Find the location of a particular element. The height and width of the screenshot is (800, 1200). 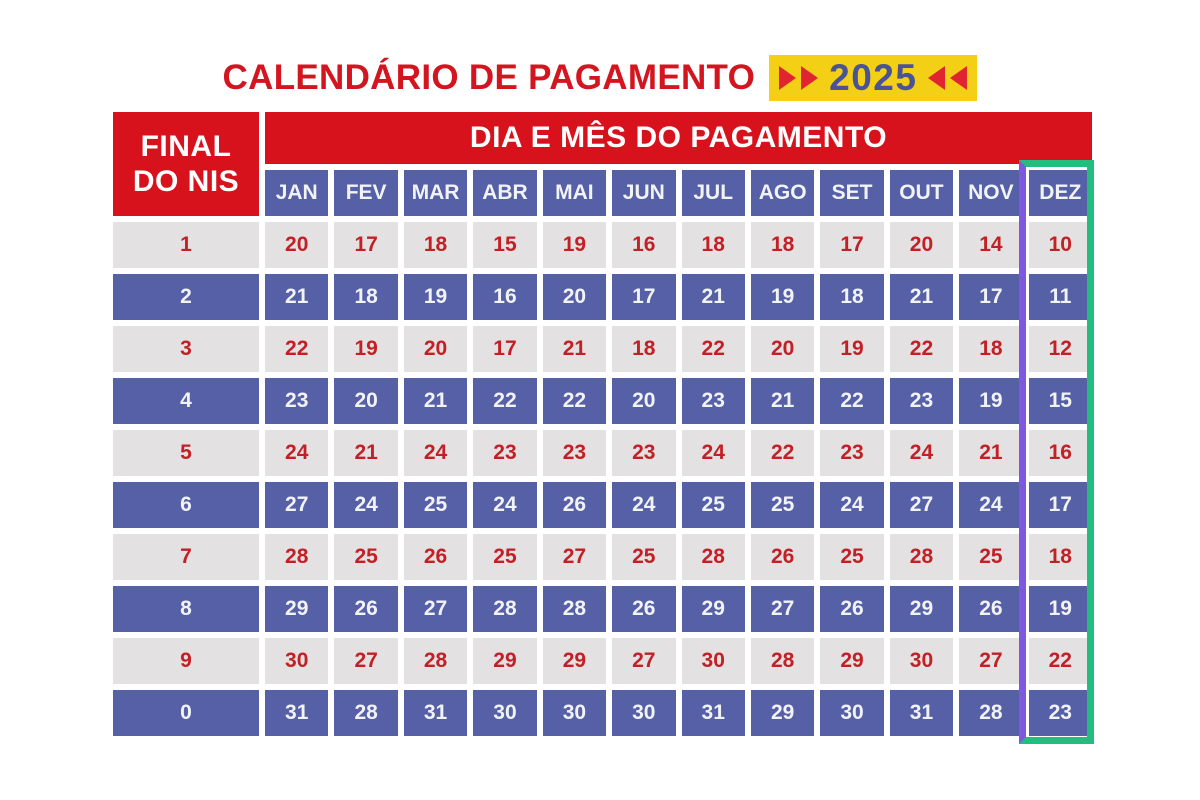

day-cell-set-nis-7: 25 is located at coordinates (852, 557).